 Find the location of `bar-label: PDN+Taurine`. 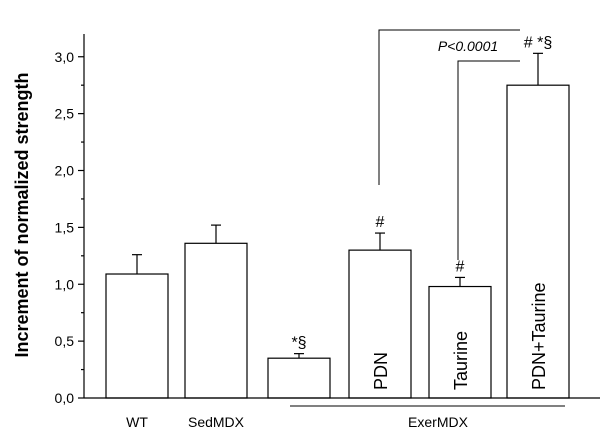

bar-label: PDN+Taurine is located at coordinates (539, 336).